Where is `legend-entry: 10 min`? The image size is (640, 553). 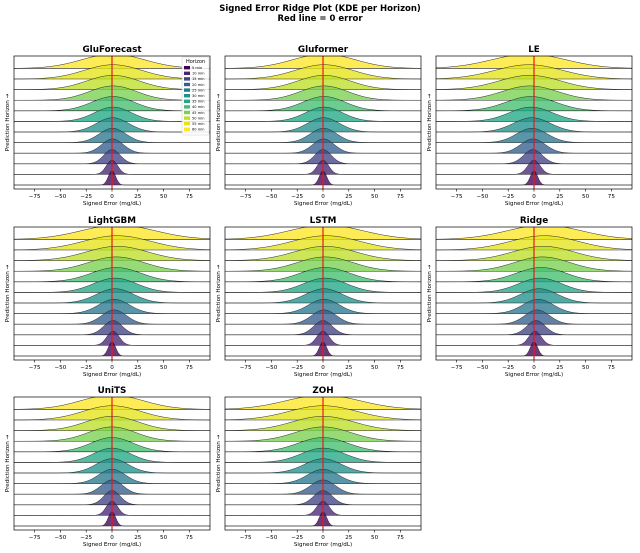
legend-entry: 10 min is located at coordinates (198, 74).